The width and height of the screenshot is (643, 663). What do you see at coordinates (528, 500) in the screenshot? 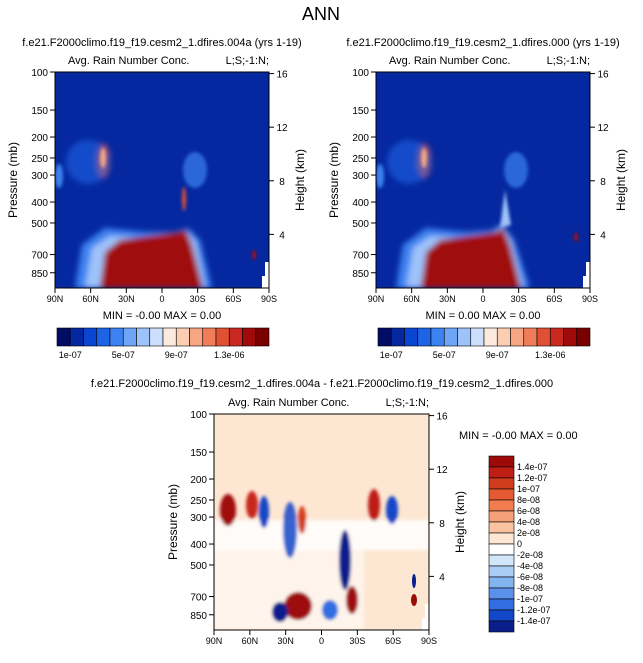
I see `colorbar-label: 8e-08` at bounding box center [528, 500].